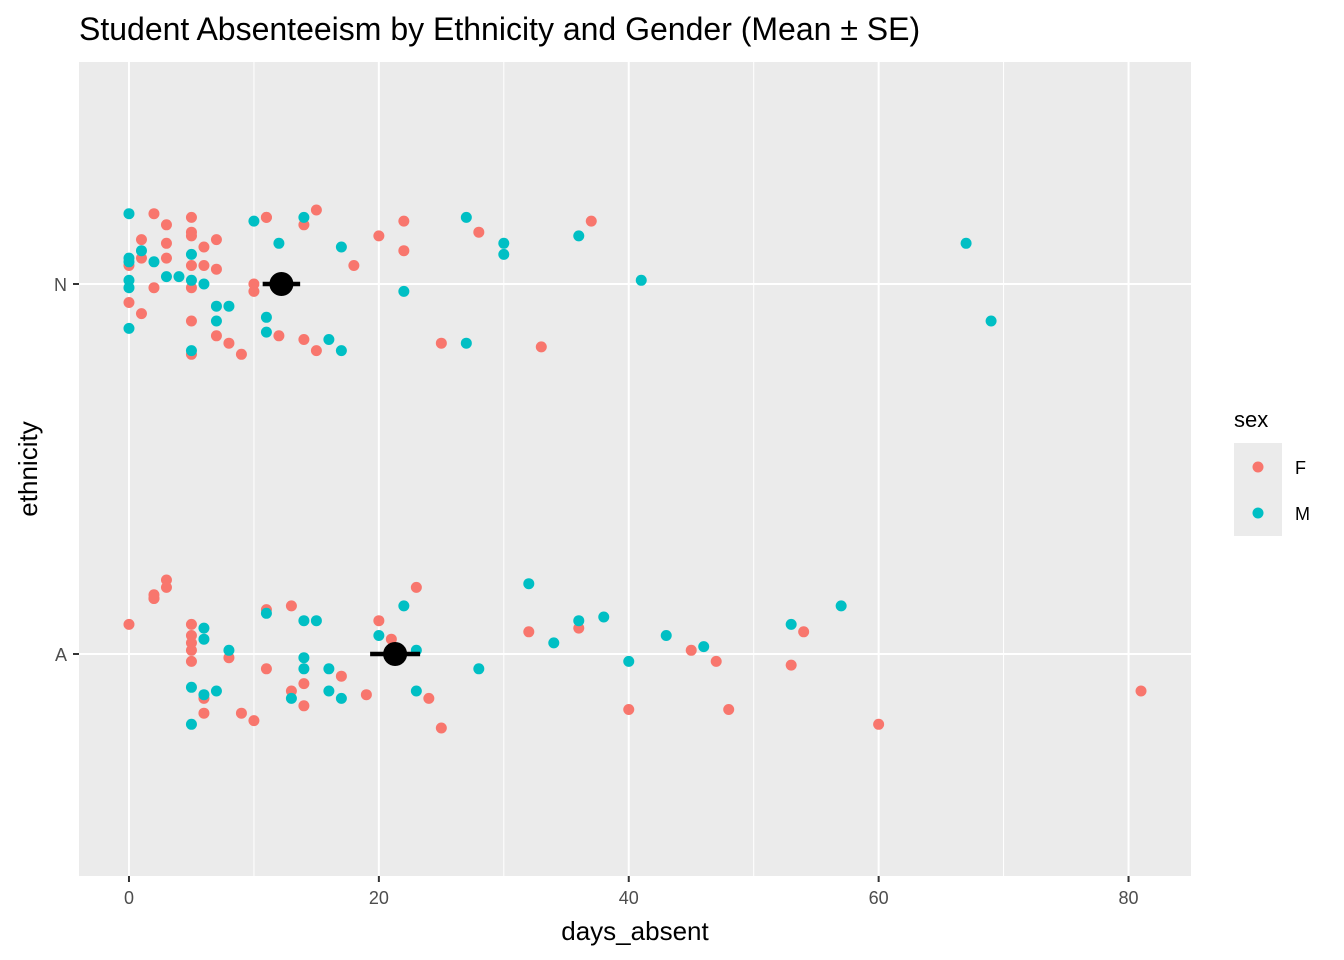 The height and width of the screenshot is (960, 1344). What do you see at coordinates (341, 469) in the screenshot?
I see `mean-se-markers` at bounding box center [341, 469].